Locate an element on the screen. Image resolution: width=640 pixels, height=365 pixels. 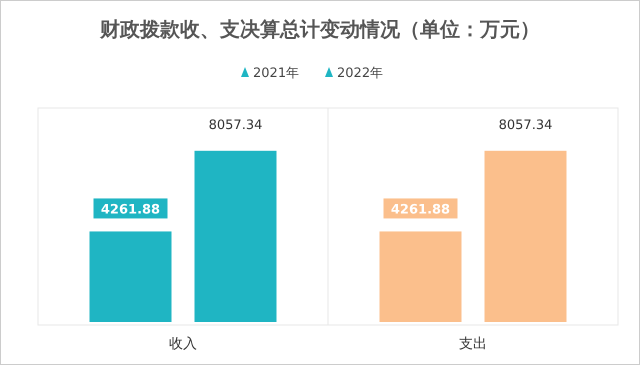
x-tick-label: 收入 is located at coordinates (183, 344).